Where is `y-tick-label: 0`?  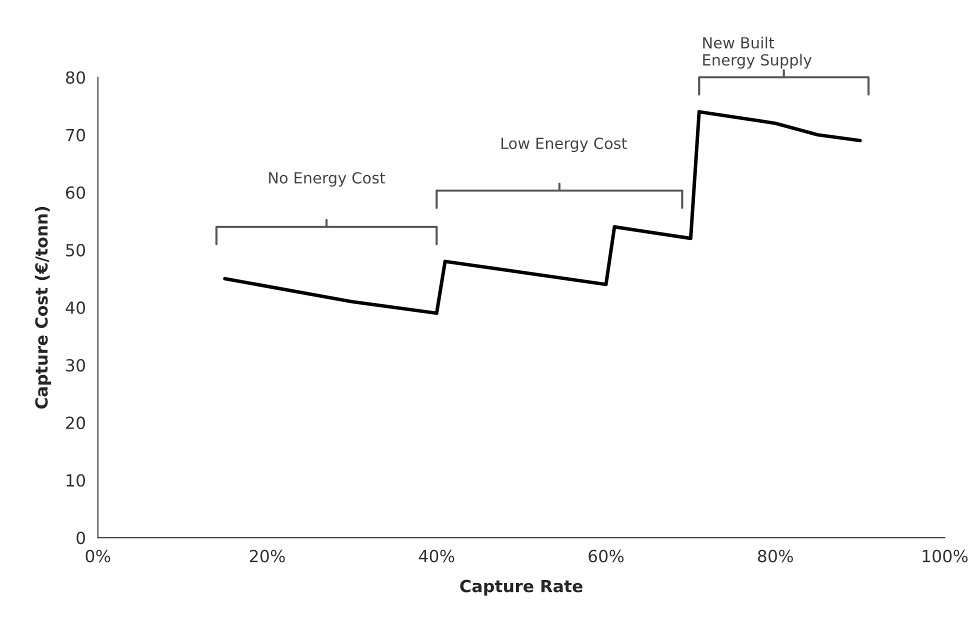 y-tick-label: 0 is located at coordinates (80, 538).